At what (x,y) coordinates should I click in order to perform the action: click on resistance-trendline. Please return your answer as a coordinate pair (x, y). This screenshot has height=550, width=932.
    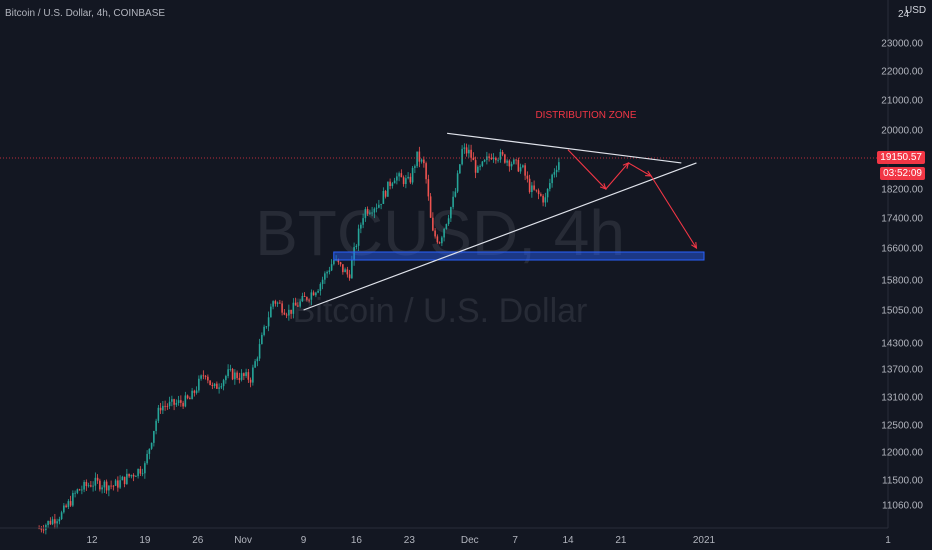
    Looking at the image, I should click on (564, 148).